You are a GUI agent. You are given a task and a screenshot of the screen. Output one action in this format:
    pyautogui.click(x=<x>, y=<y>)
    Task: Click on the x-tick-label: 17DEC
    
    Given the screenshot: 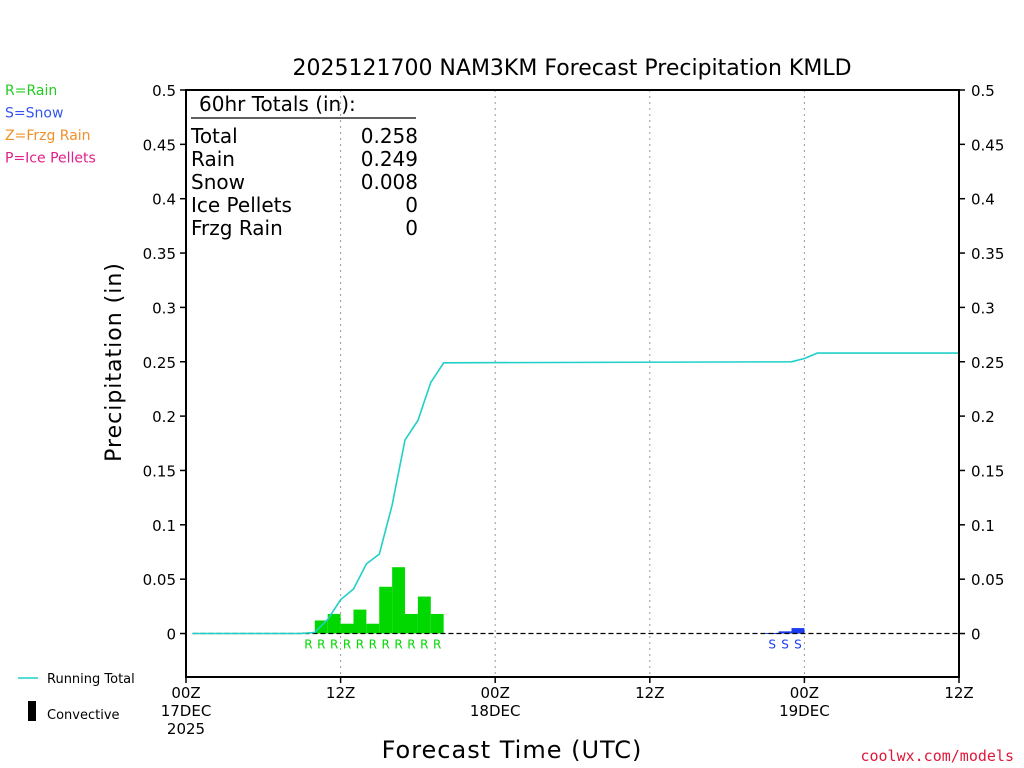 What is the action you would take?
    pyautogui.click(x=186, y=711)
    